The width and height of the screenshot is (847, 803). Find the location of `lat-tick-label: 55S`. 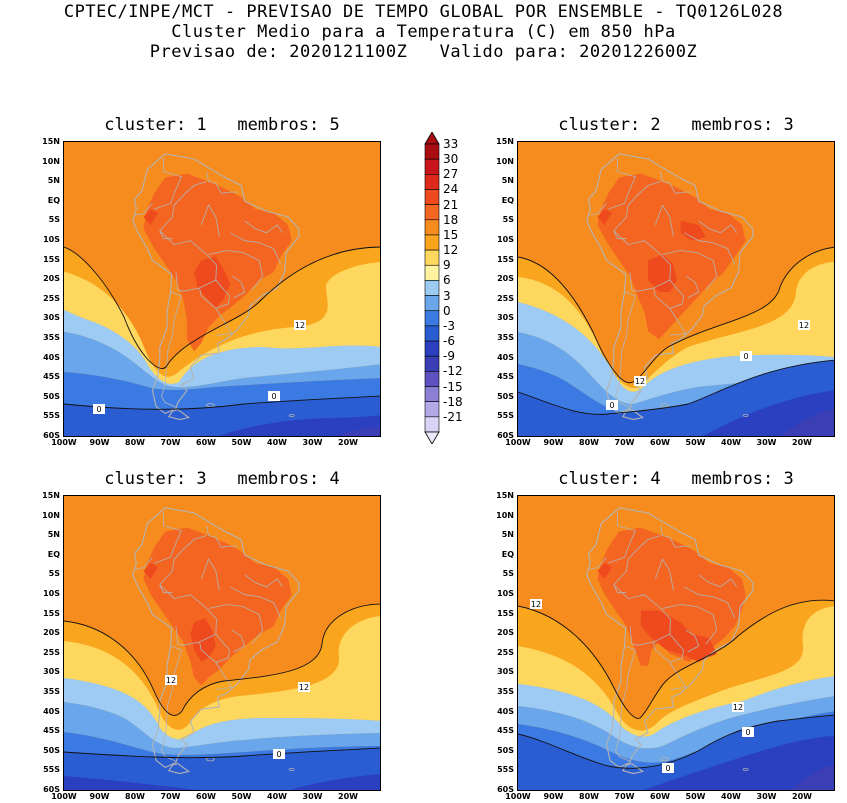

lat-tick-label: 55S is located at coordinates (51, 416).